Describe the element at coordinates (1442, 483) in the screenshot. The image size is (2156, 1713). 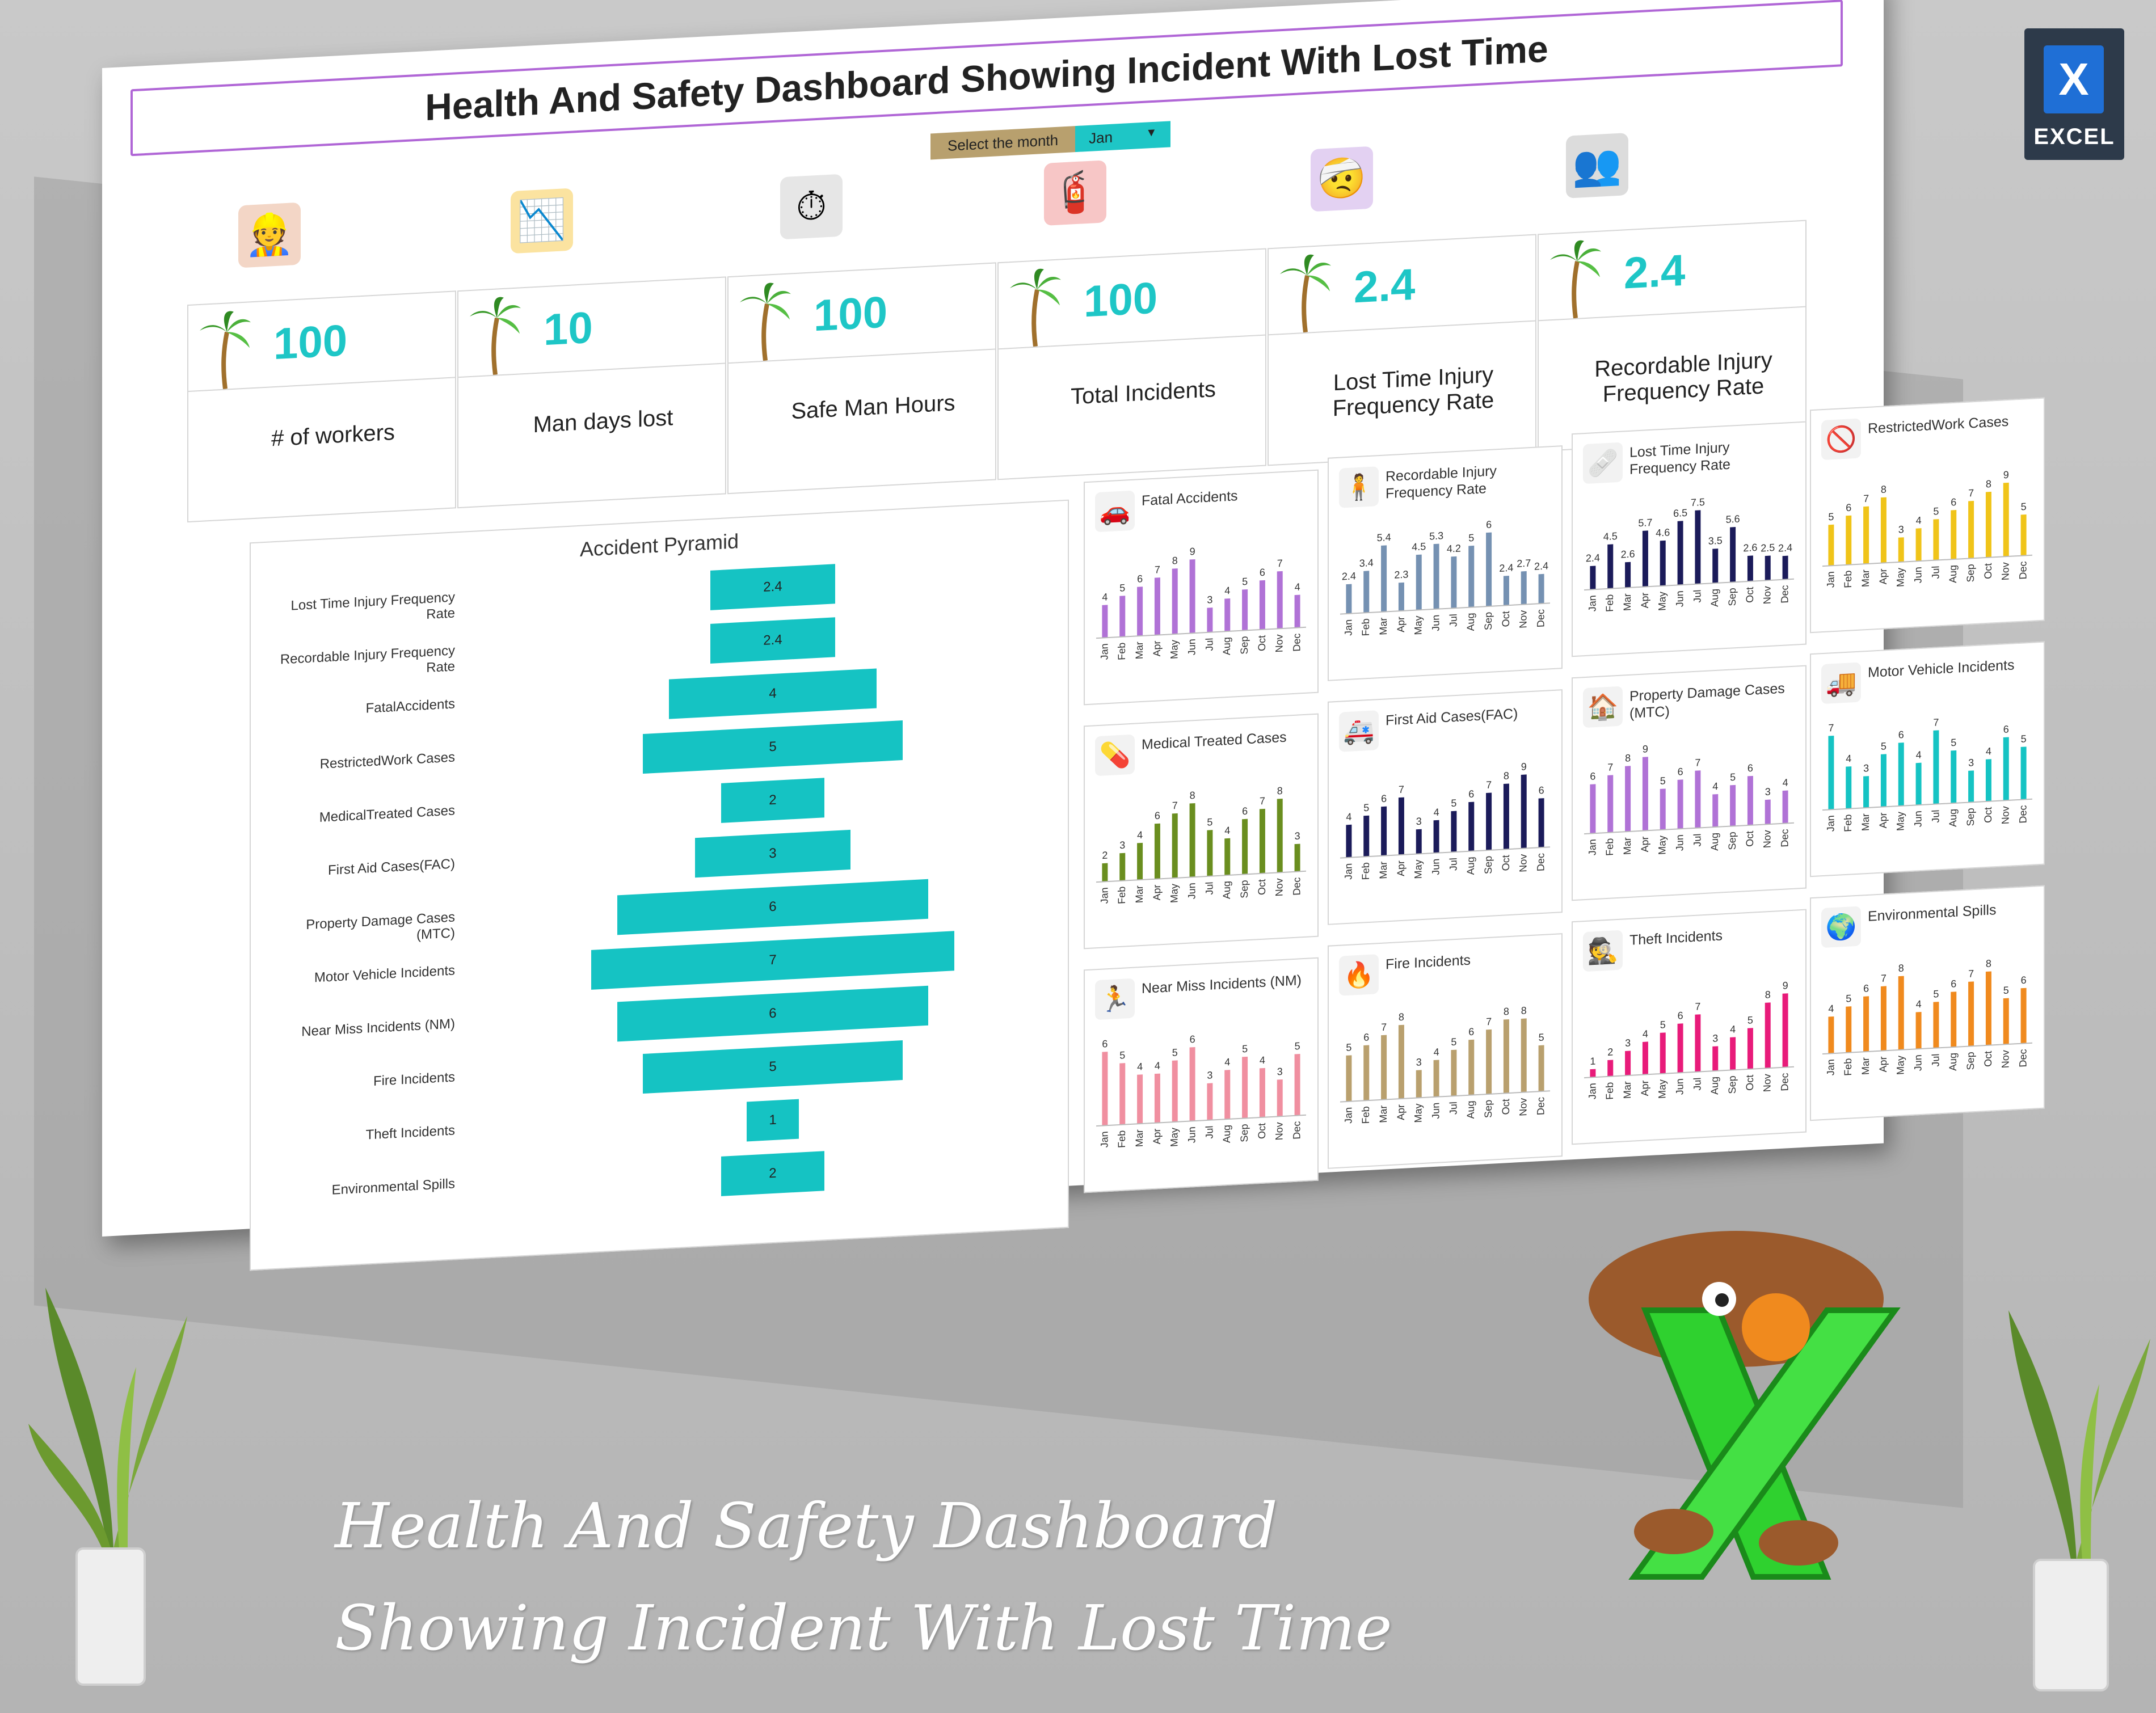
I see `chart-title: Recordable Injury Frequency Rate` at that location.